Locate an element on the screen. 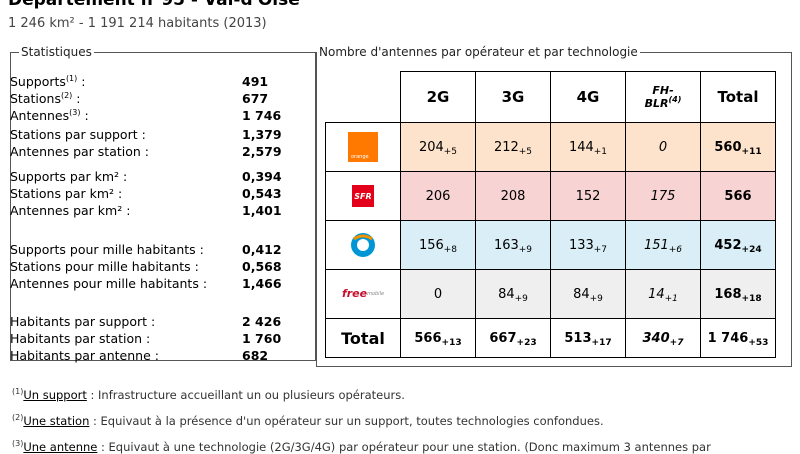  cell-delta: +11 is located at coordinates (751, 151).